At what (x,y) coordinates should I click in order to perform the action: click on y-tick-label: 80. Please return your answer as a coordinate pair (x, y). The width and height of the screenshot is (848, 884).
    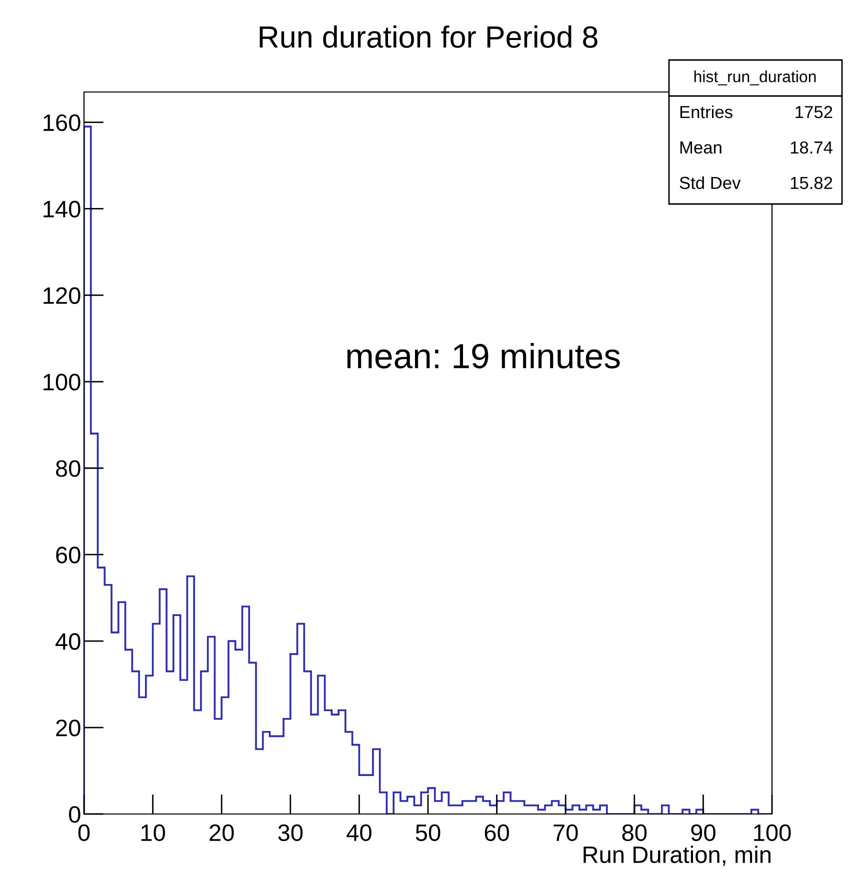
    Looking at the image, I should click on (68, 468).